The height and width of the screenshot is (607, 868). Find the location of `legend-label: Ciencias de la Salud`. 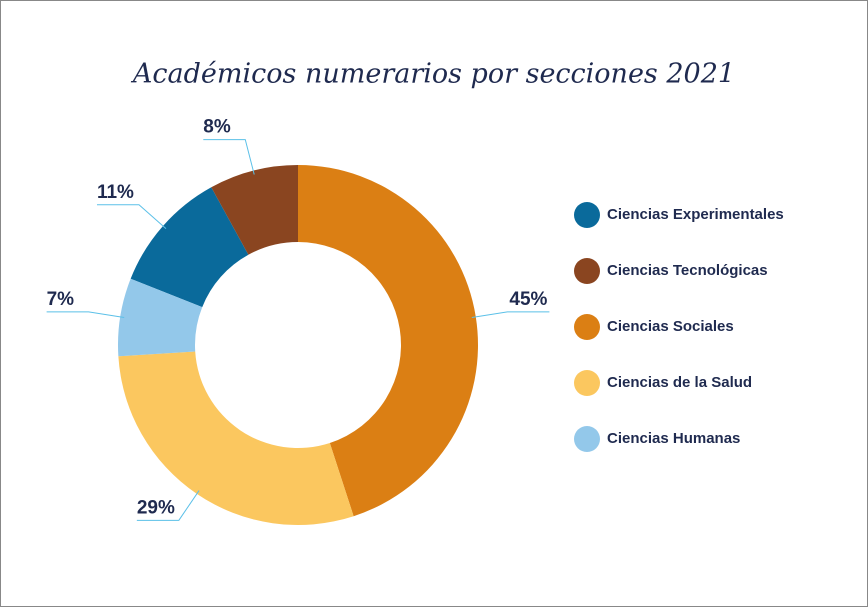

legend-label: Ciencias de la Salud is located at coordinates (679, 382).